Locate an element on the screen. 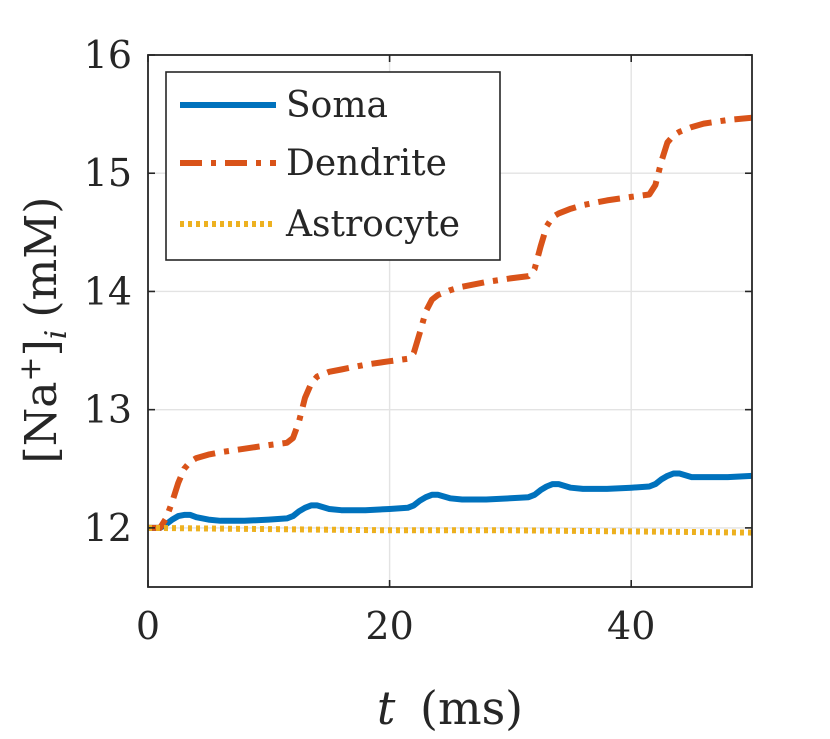 Image resolution: width=830 pixels, height=739 pixels. legend-entry-soma: Soma is located at coordinates (284, 105).